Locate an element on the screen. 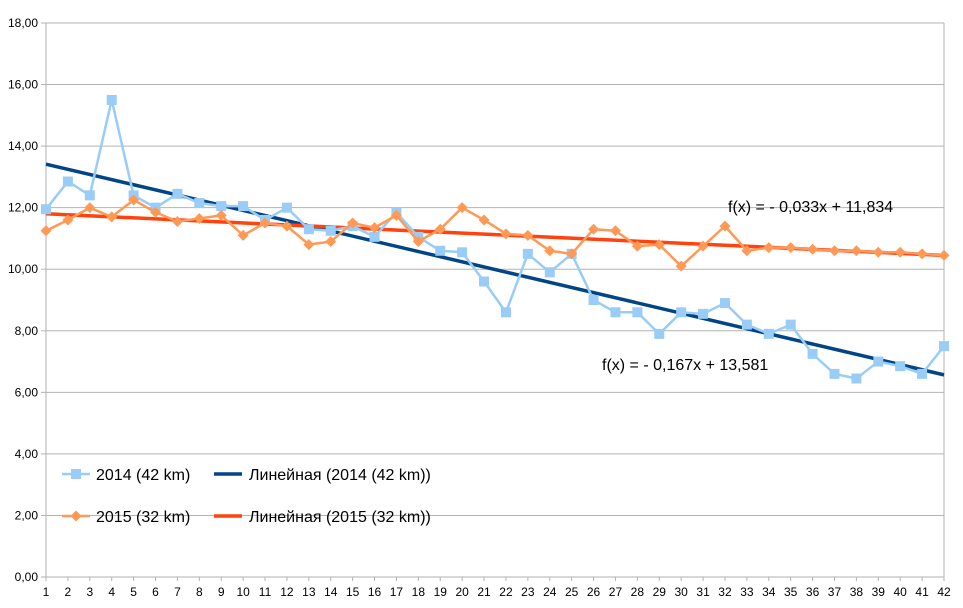 The image size is (963, 608). y-tick-label: 6,00 is located at coordinates (27, 392).